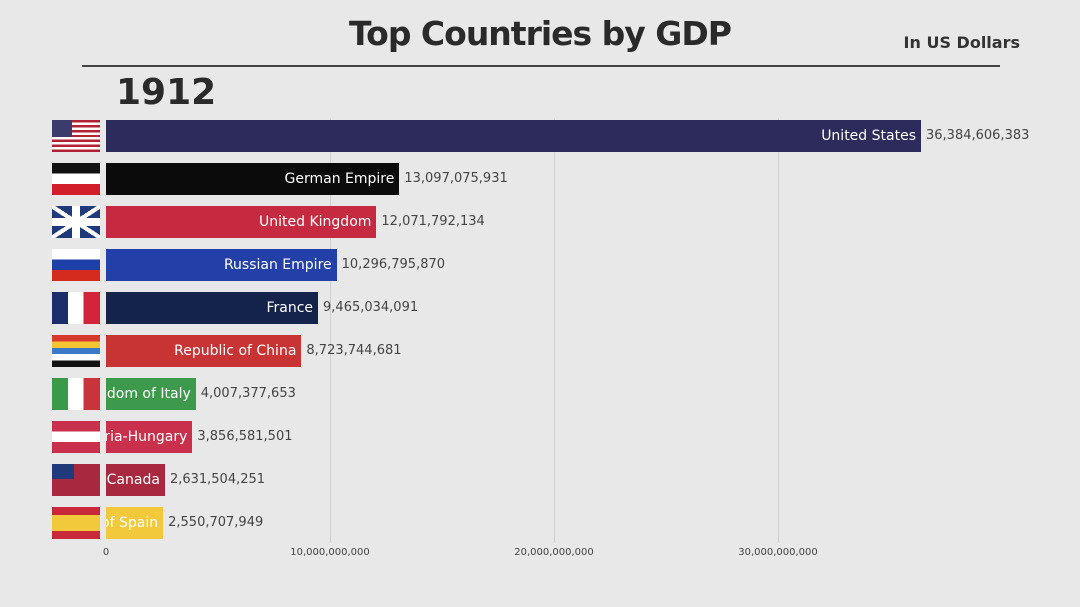 This screenshot has height=607, width=1080. I want to click on austria-hungary-flag-icon, so click(76, 437).